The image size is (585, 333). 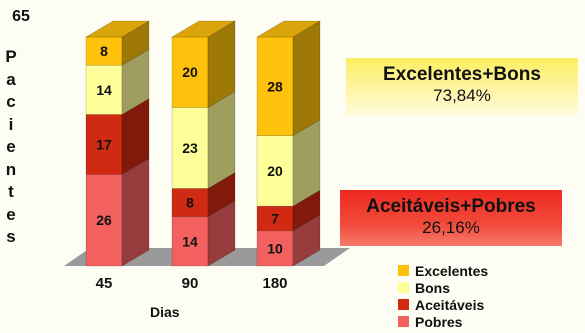 I want to click on data-label-180-bons: 20, so click(x=275, y=171).